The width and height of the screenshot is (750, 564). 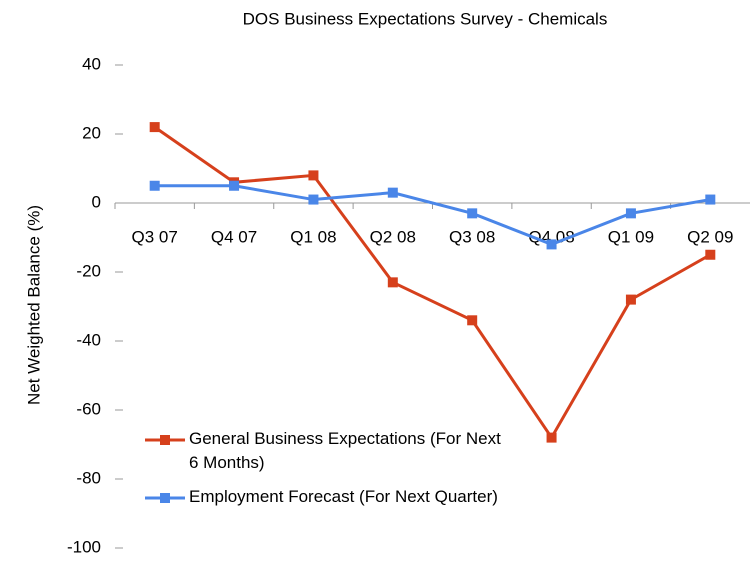 What do you see at coordinates (88, 408) in the screenshot?
I see `y-tick-label: -60` at bounding box center [88, 408].